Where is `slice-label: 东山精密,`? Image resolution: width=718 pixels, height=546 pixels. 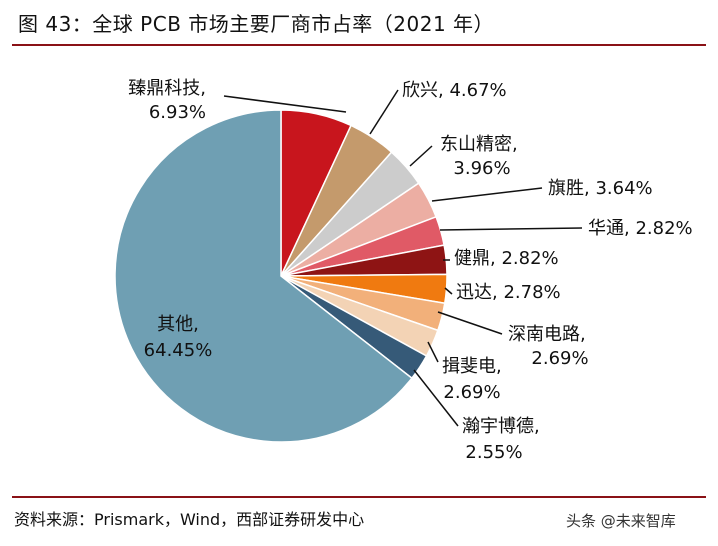 slice-label: 东山精密, is located at coordinates (479, 144).